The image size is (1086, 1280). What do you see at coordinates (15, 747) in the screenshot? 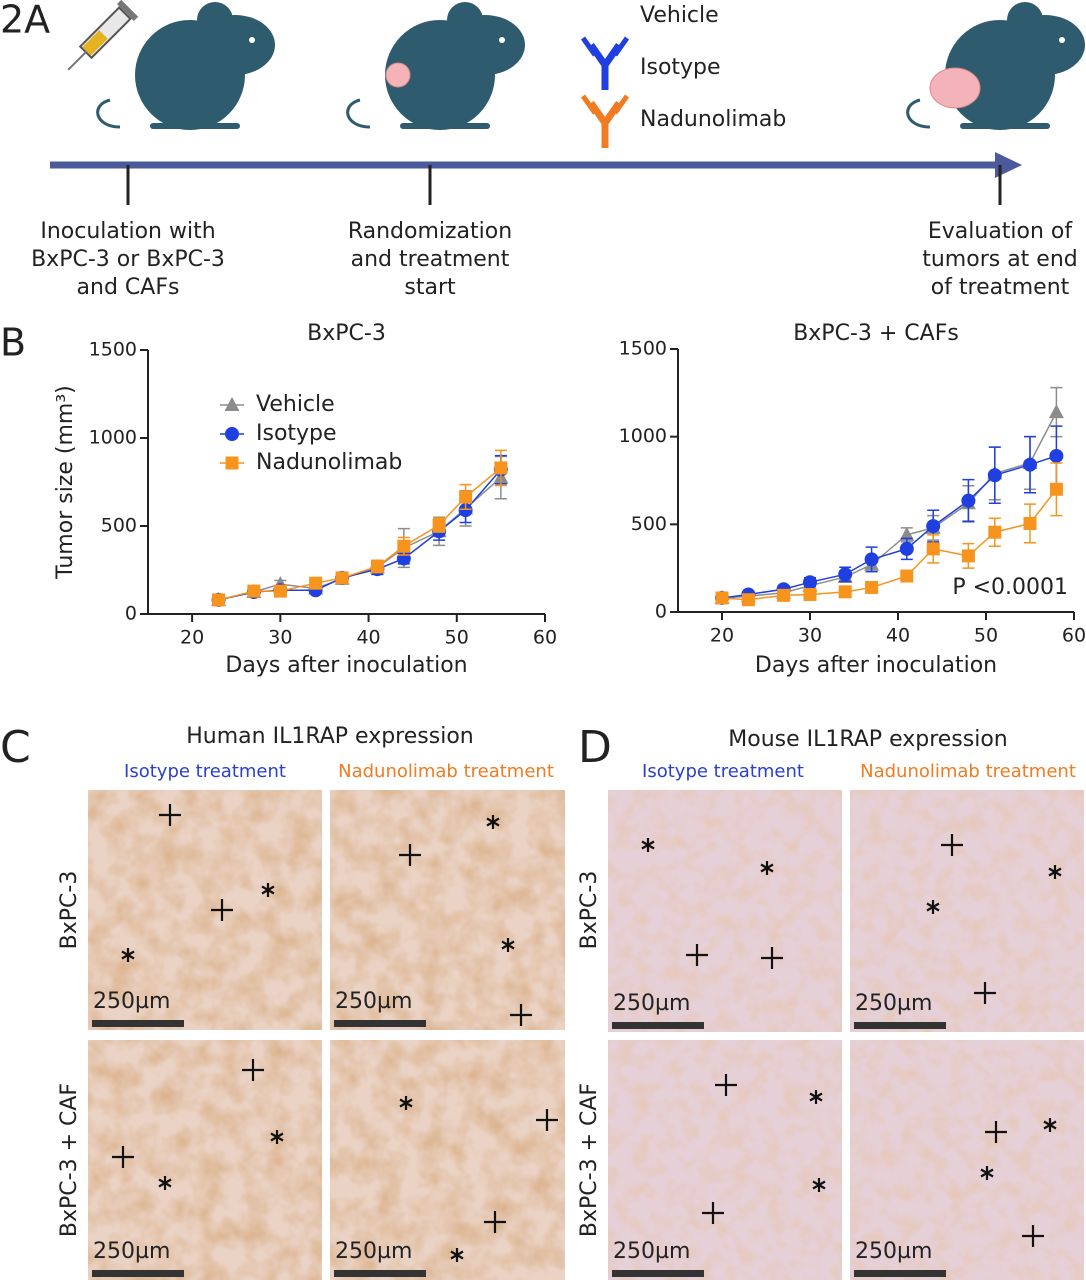
I see `panel-label: C` at bounding box center [15, 747].